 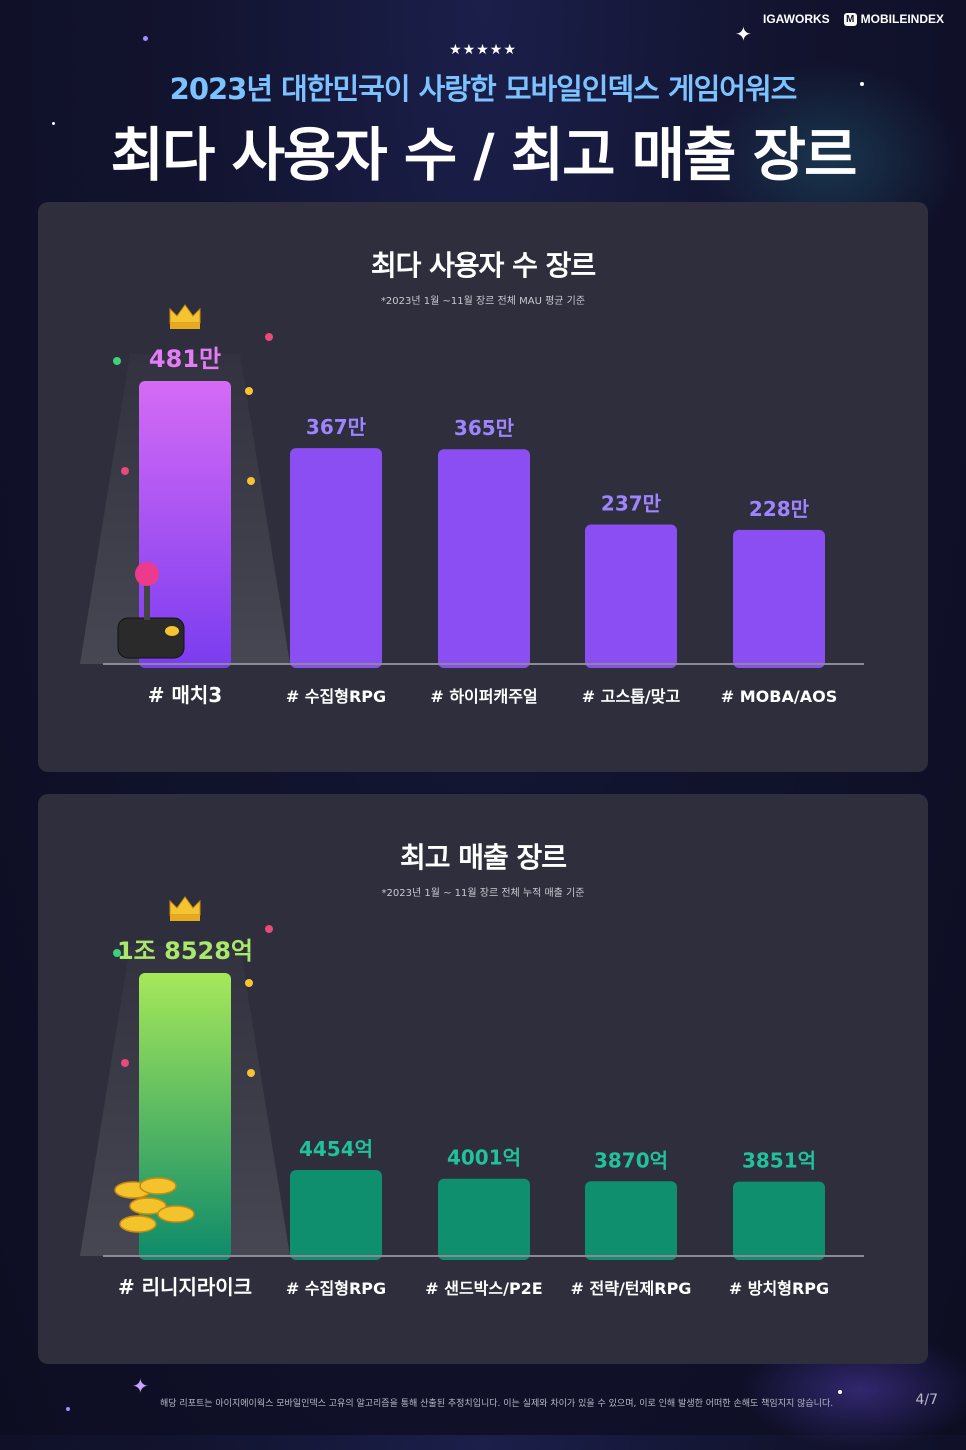 What do you see at coordinates (483, 89) in the screenshot?
I see `page-subtitle: 2023년 대한민국이 사랑한 모바일인덱스 게임어워즈` at bounding box center [483, 89].